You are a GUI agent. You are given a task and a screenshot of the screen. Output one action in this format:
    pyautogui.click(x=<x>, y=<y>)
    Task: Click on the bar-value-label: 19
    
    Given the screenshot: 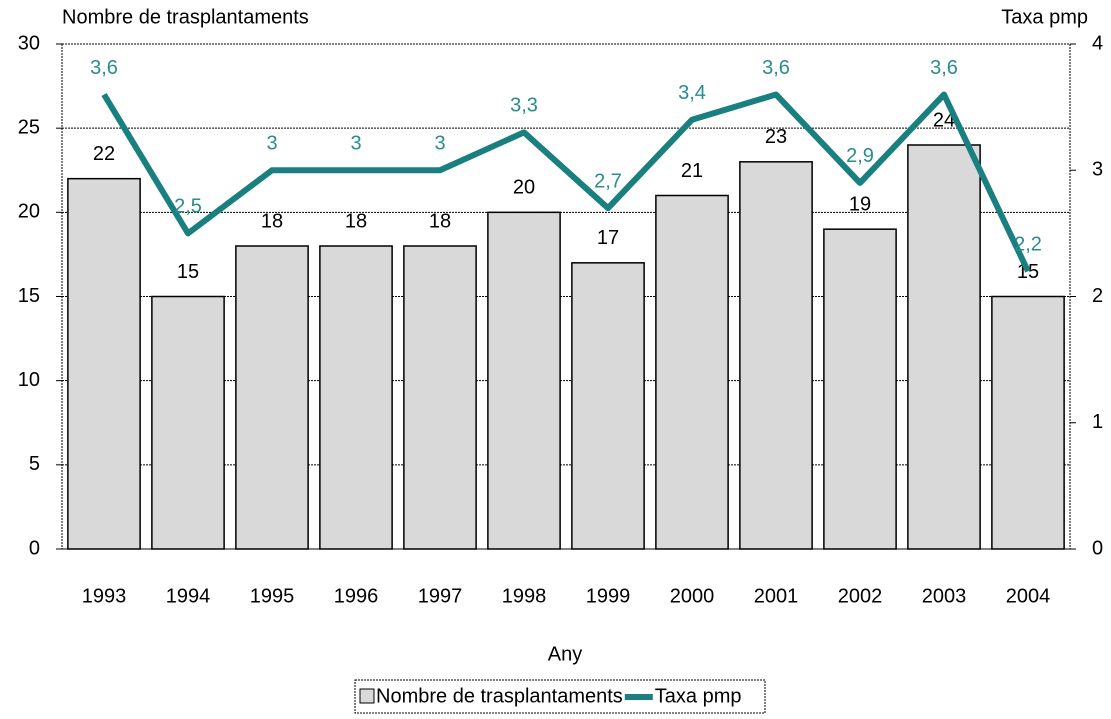 What is the action you would take?
    pyautogui.click(x=860, y=204)
    